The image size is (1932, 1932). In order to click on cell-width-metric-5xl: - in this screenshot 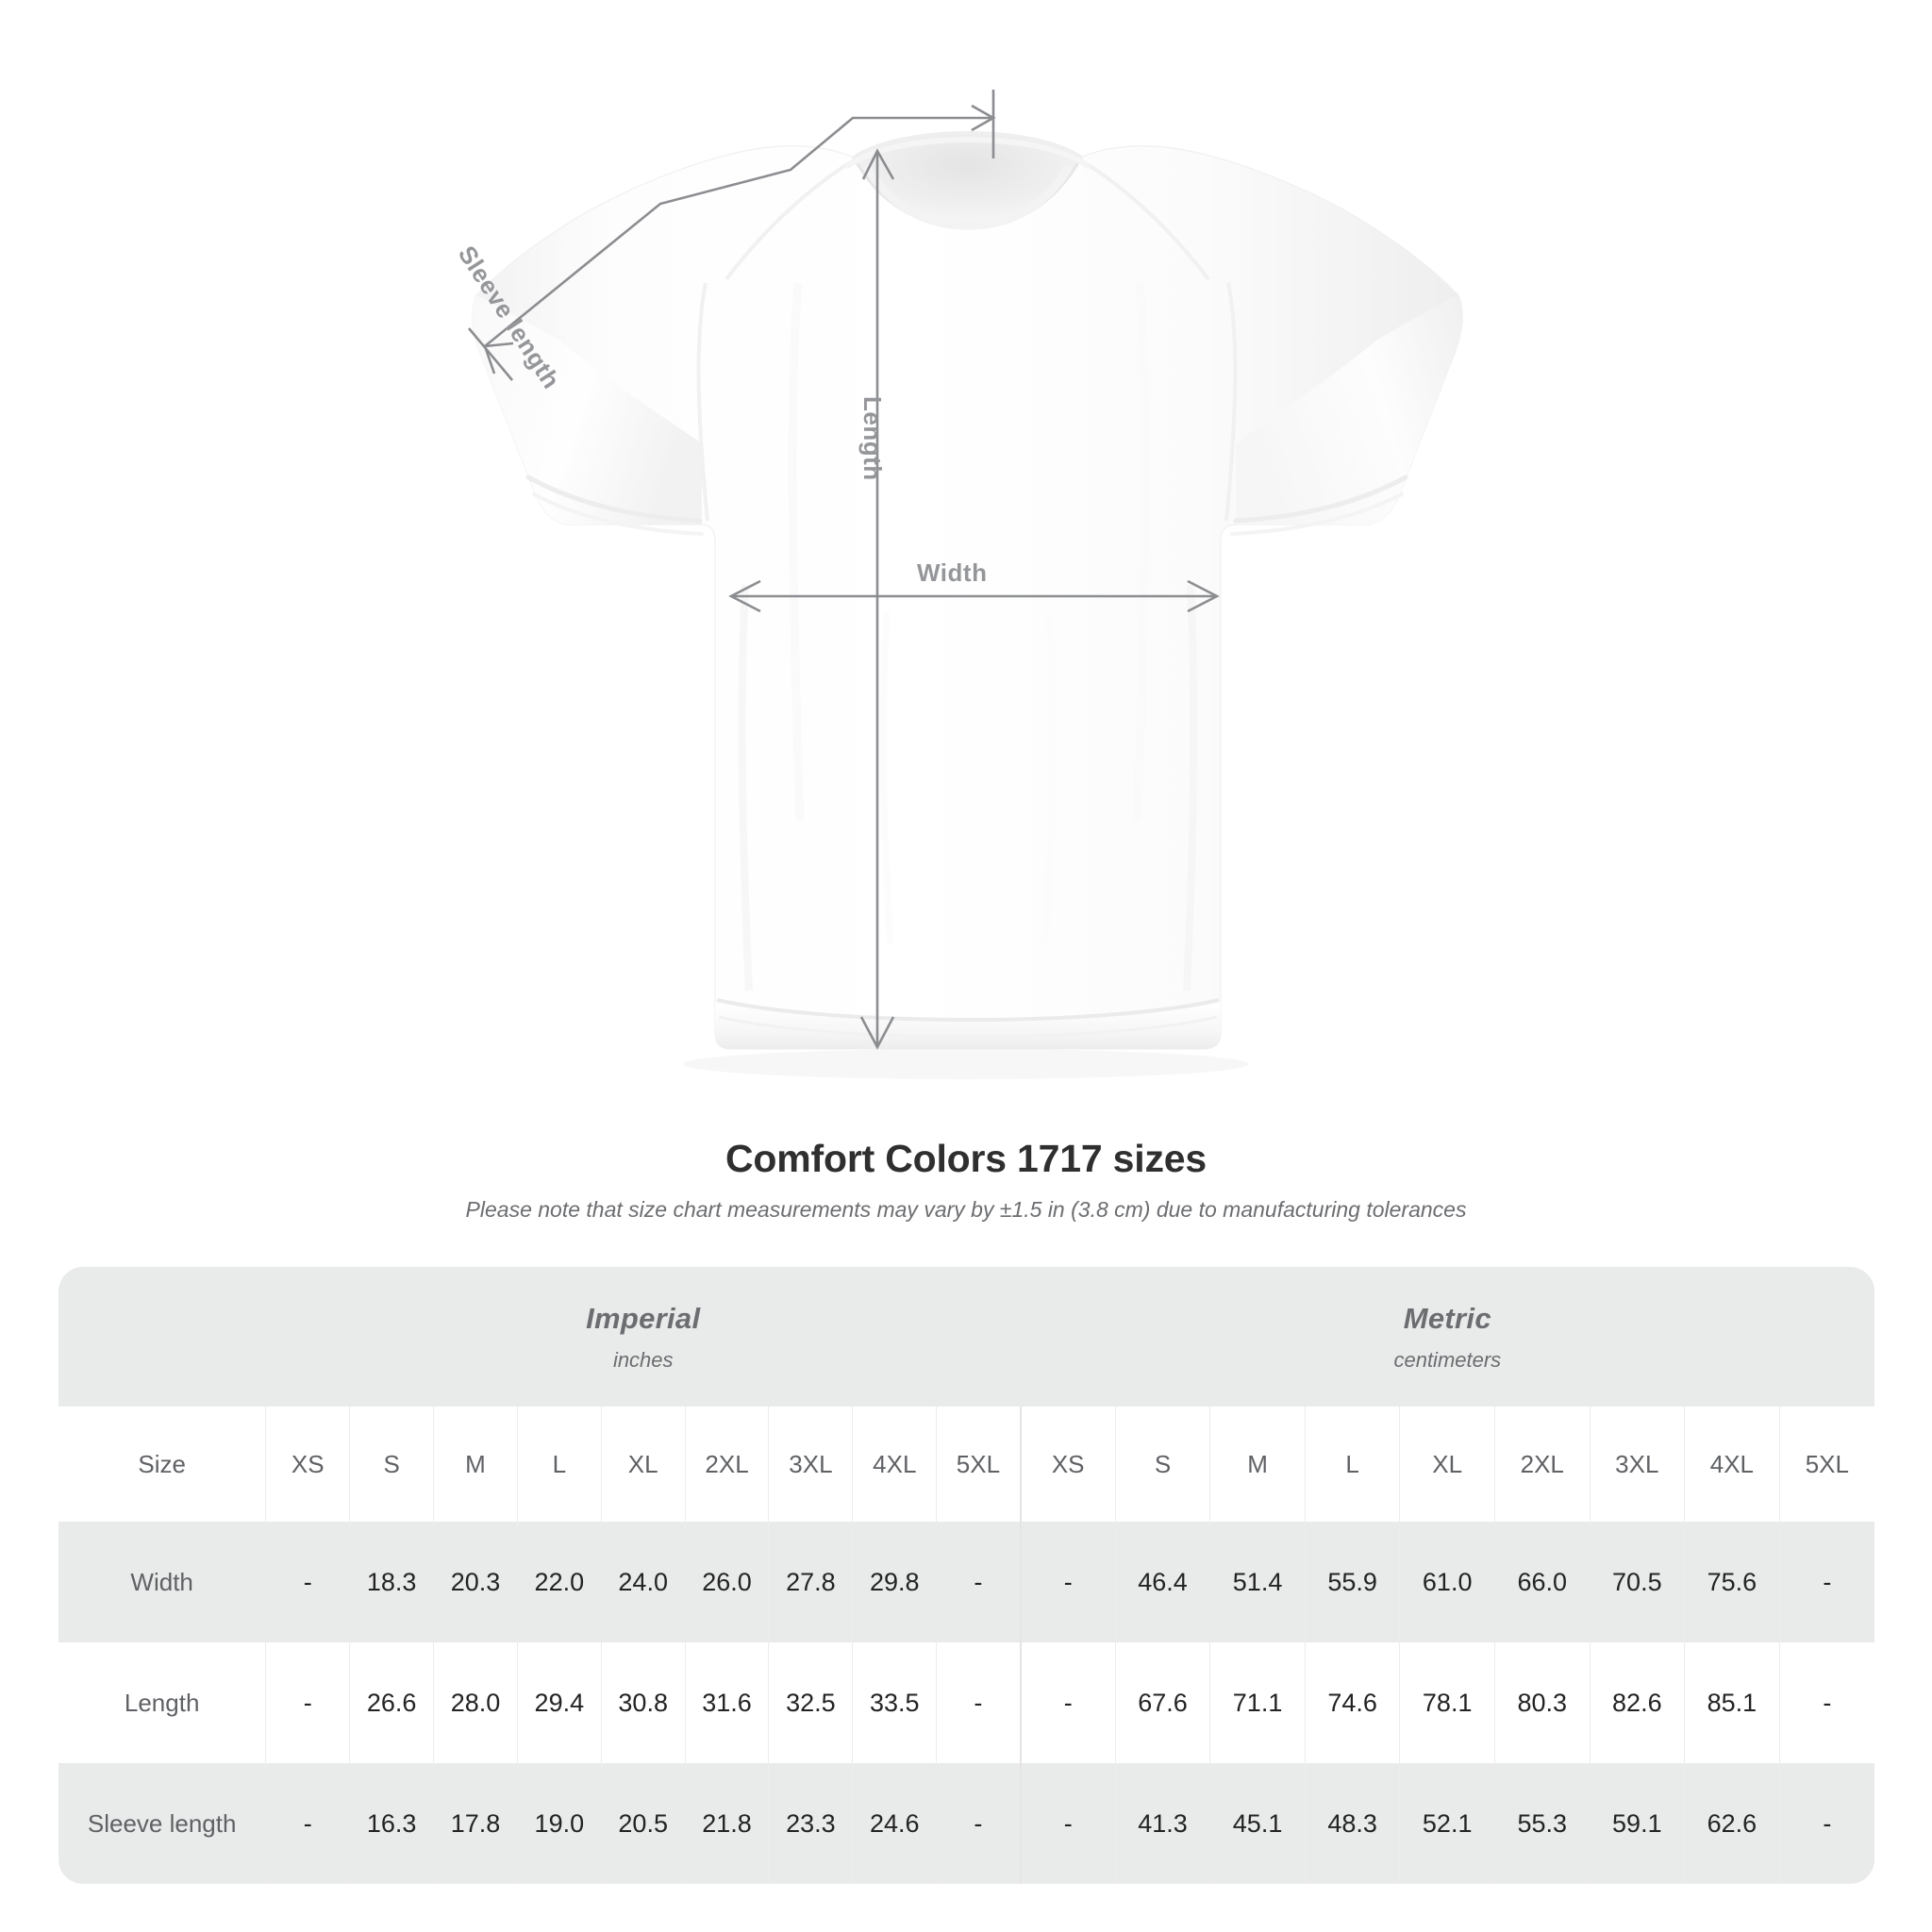, I will do `click(1826, 1582)`.